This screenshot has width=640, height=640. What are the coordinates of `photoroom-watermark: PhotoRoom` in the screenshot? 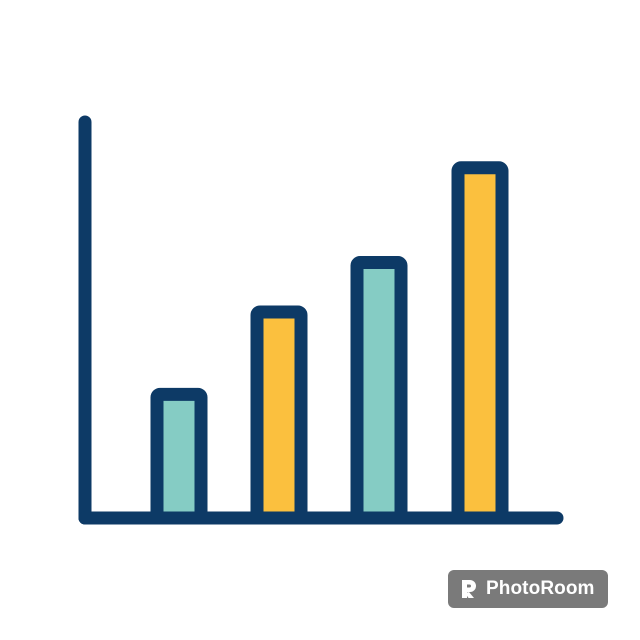 It's located at (528, 589).